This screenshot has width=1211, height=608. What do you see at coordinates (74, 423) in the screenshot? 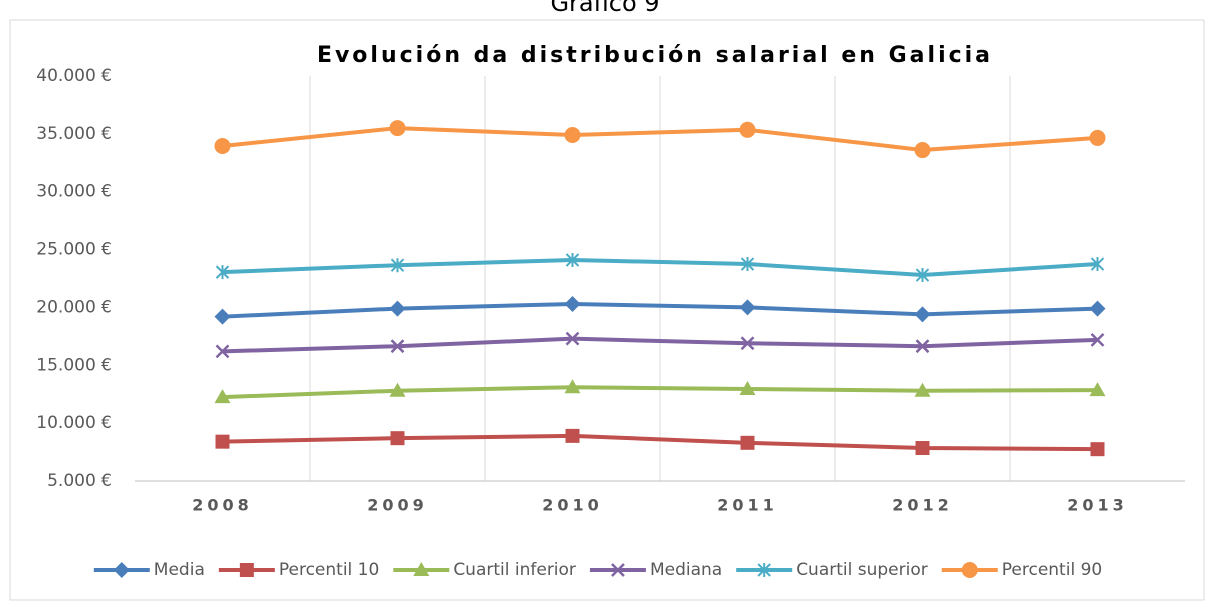
I see `y-tick-label: 10.000 €` at bounding box center [74, 423].